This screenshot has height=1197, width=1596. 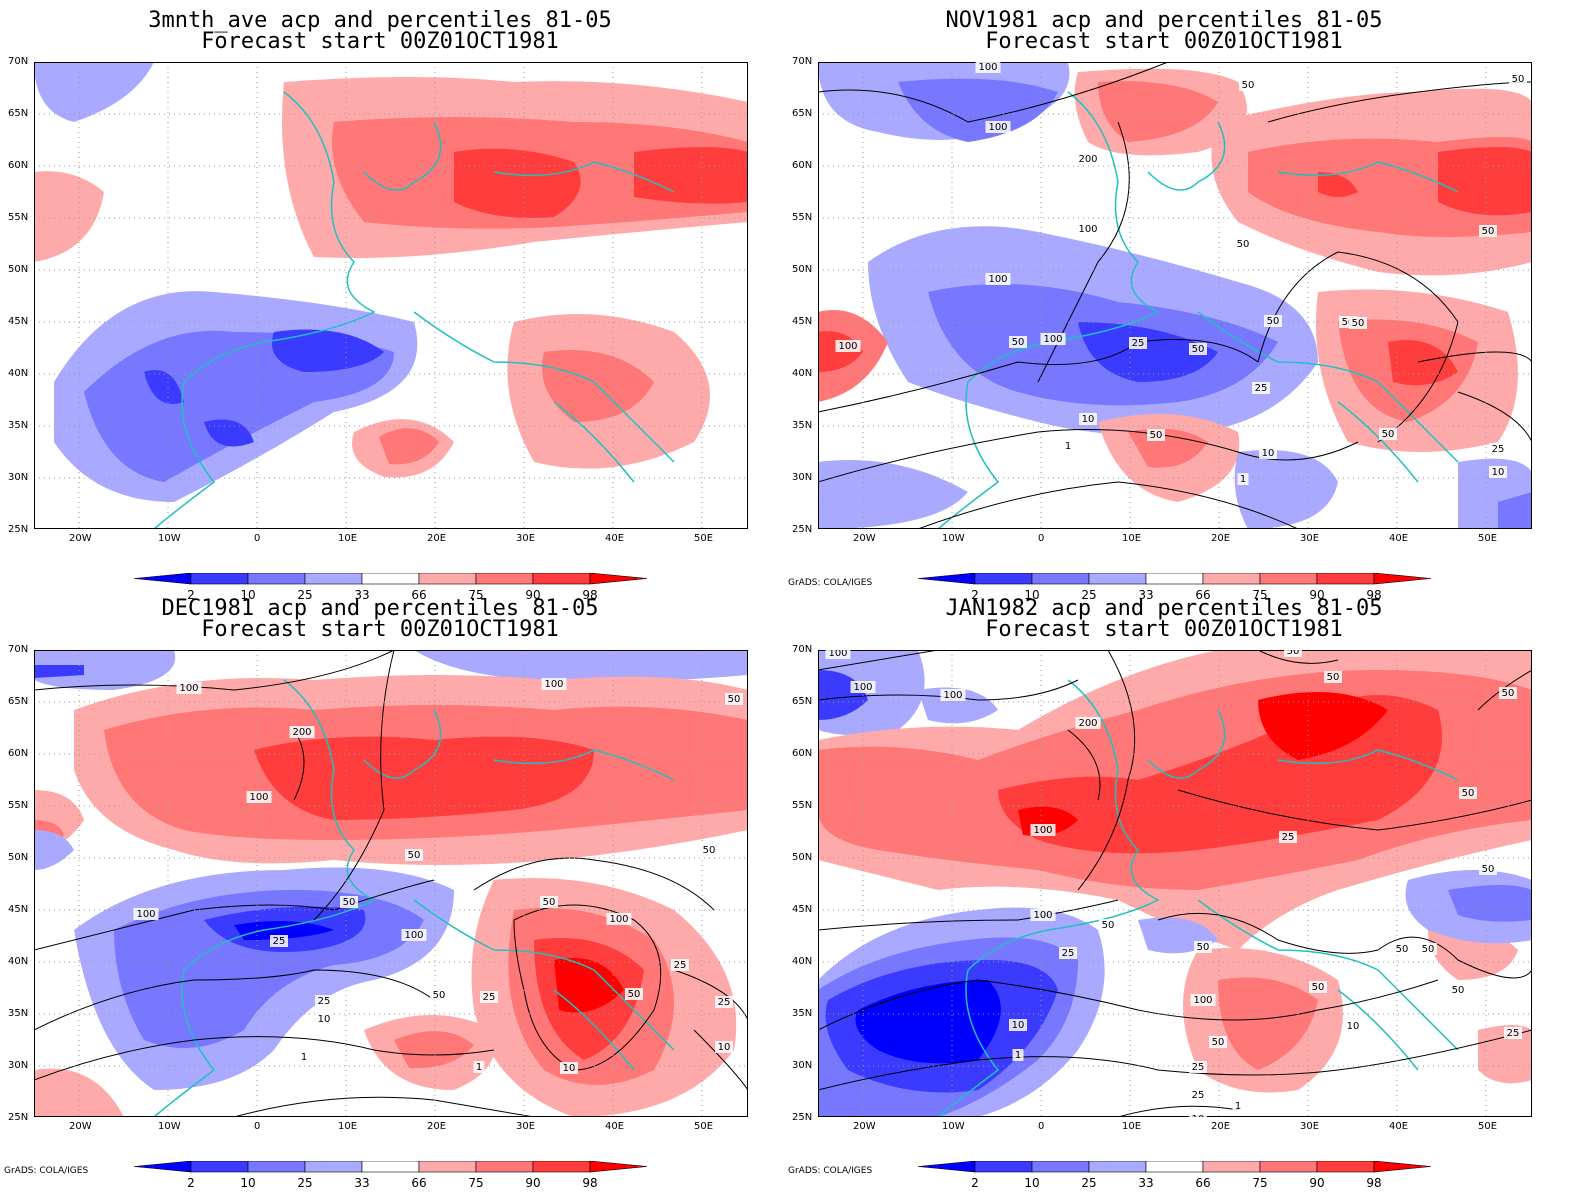 What do you see at coordinates (1164, 20) in the screenshot?
I see `panel-title: NOV1981 acp and percentiles 81-05` at bounding box center [1164, 20].